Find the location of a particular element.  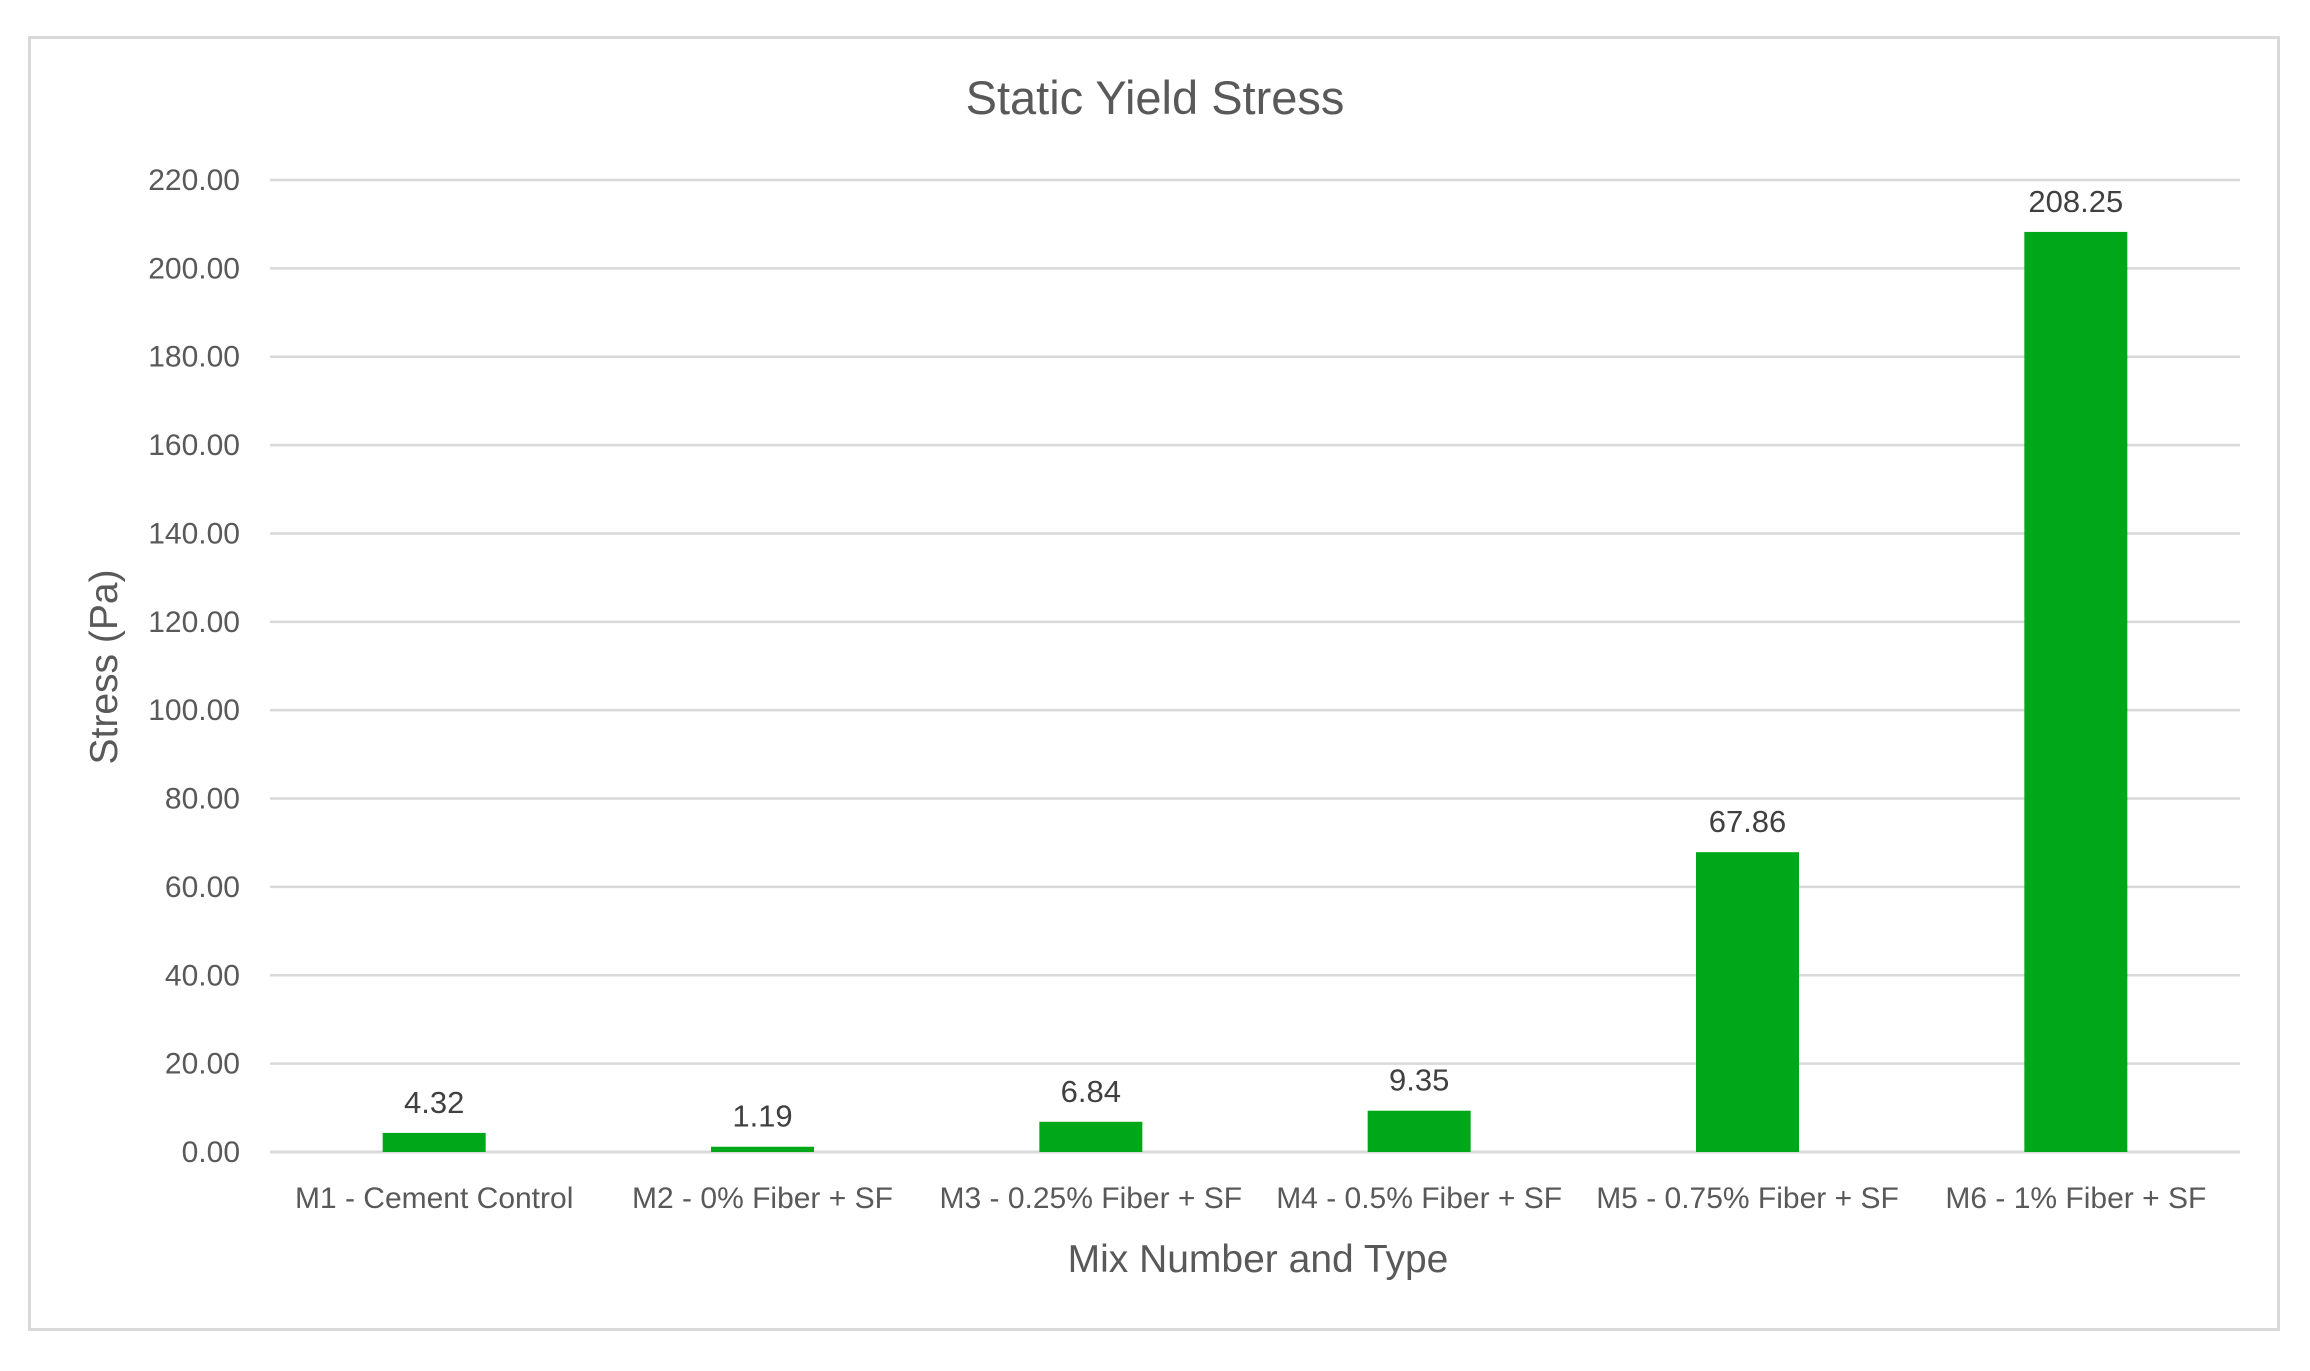

y-tick-label: 0.00 is located at coordinates (211, 1152).